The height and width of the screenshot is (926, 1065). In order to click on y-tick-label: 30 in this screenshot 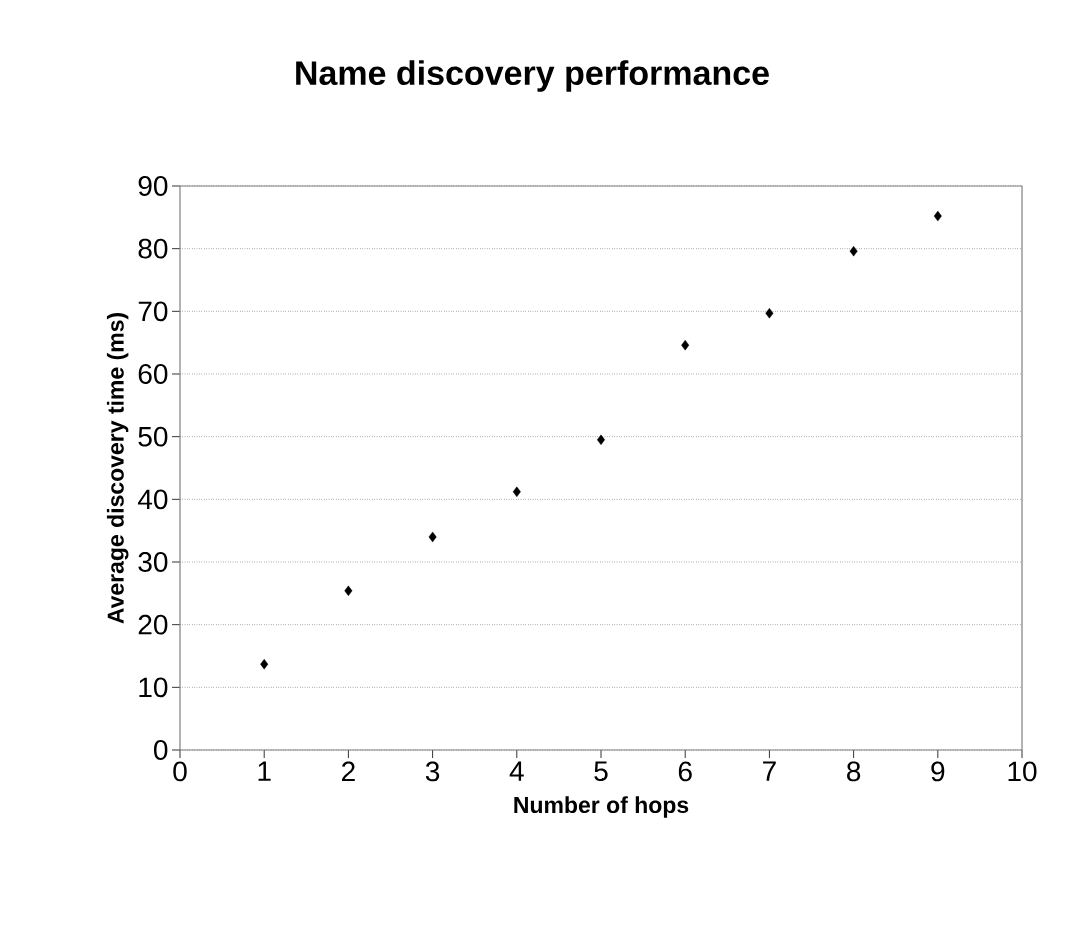, I will do `click(153, 562)`.